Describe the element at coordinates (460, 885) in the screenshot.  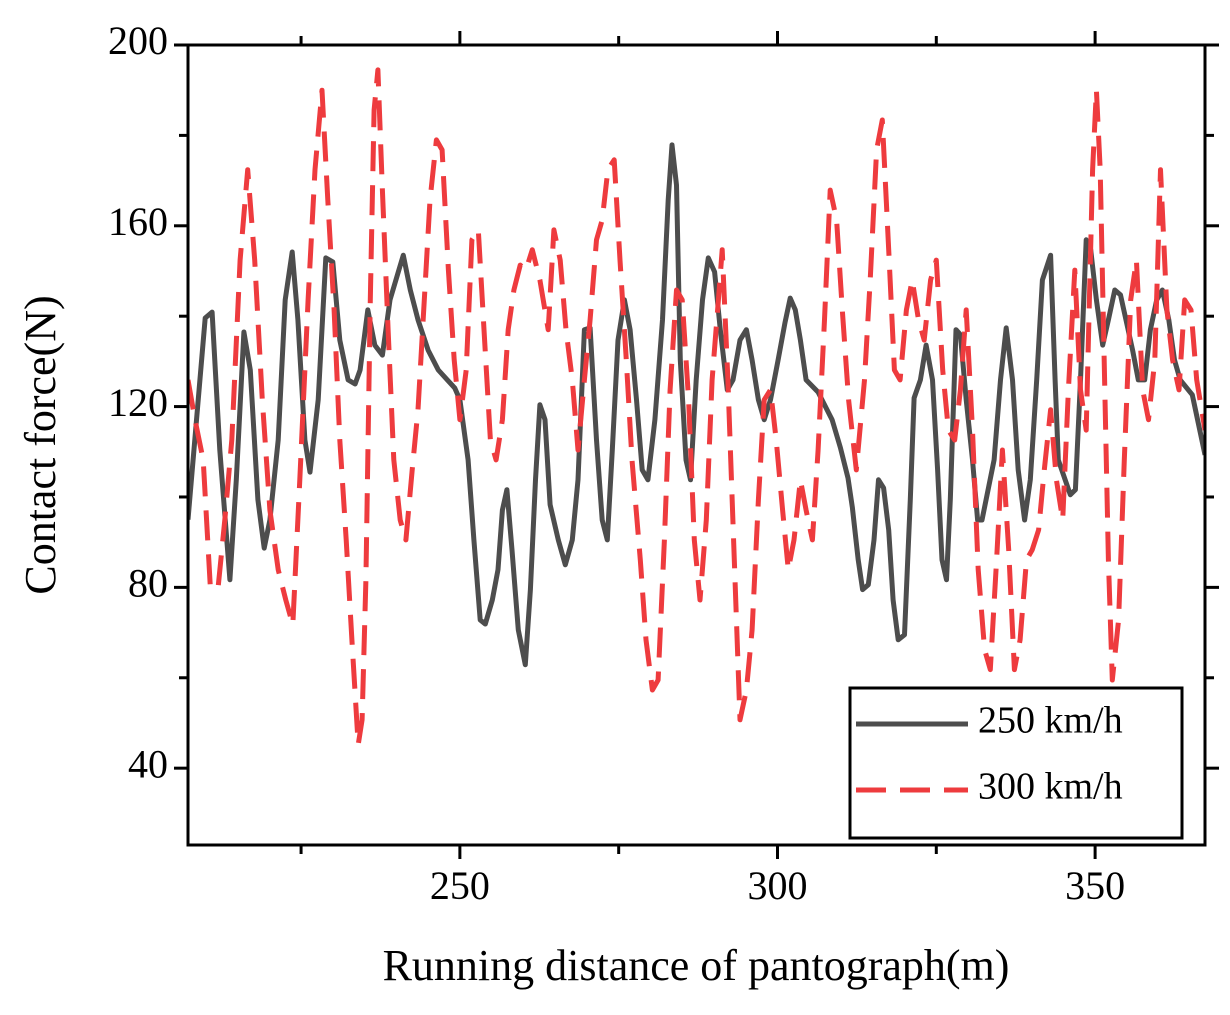
I see `x-tick-label: 250` at that location.